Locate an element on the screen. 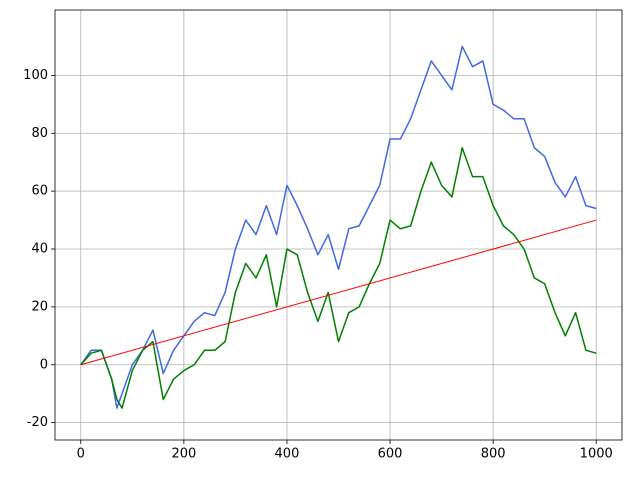 This screenshot has height=484, width=640. y-tick-label: 60 is located at coordinates (39, 191).